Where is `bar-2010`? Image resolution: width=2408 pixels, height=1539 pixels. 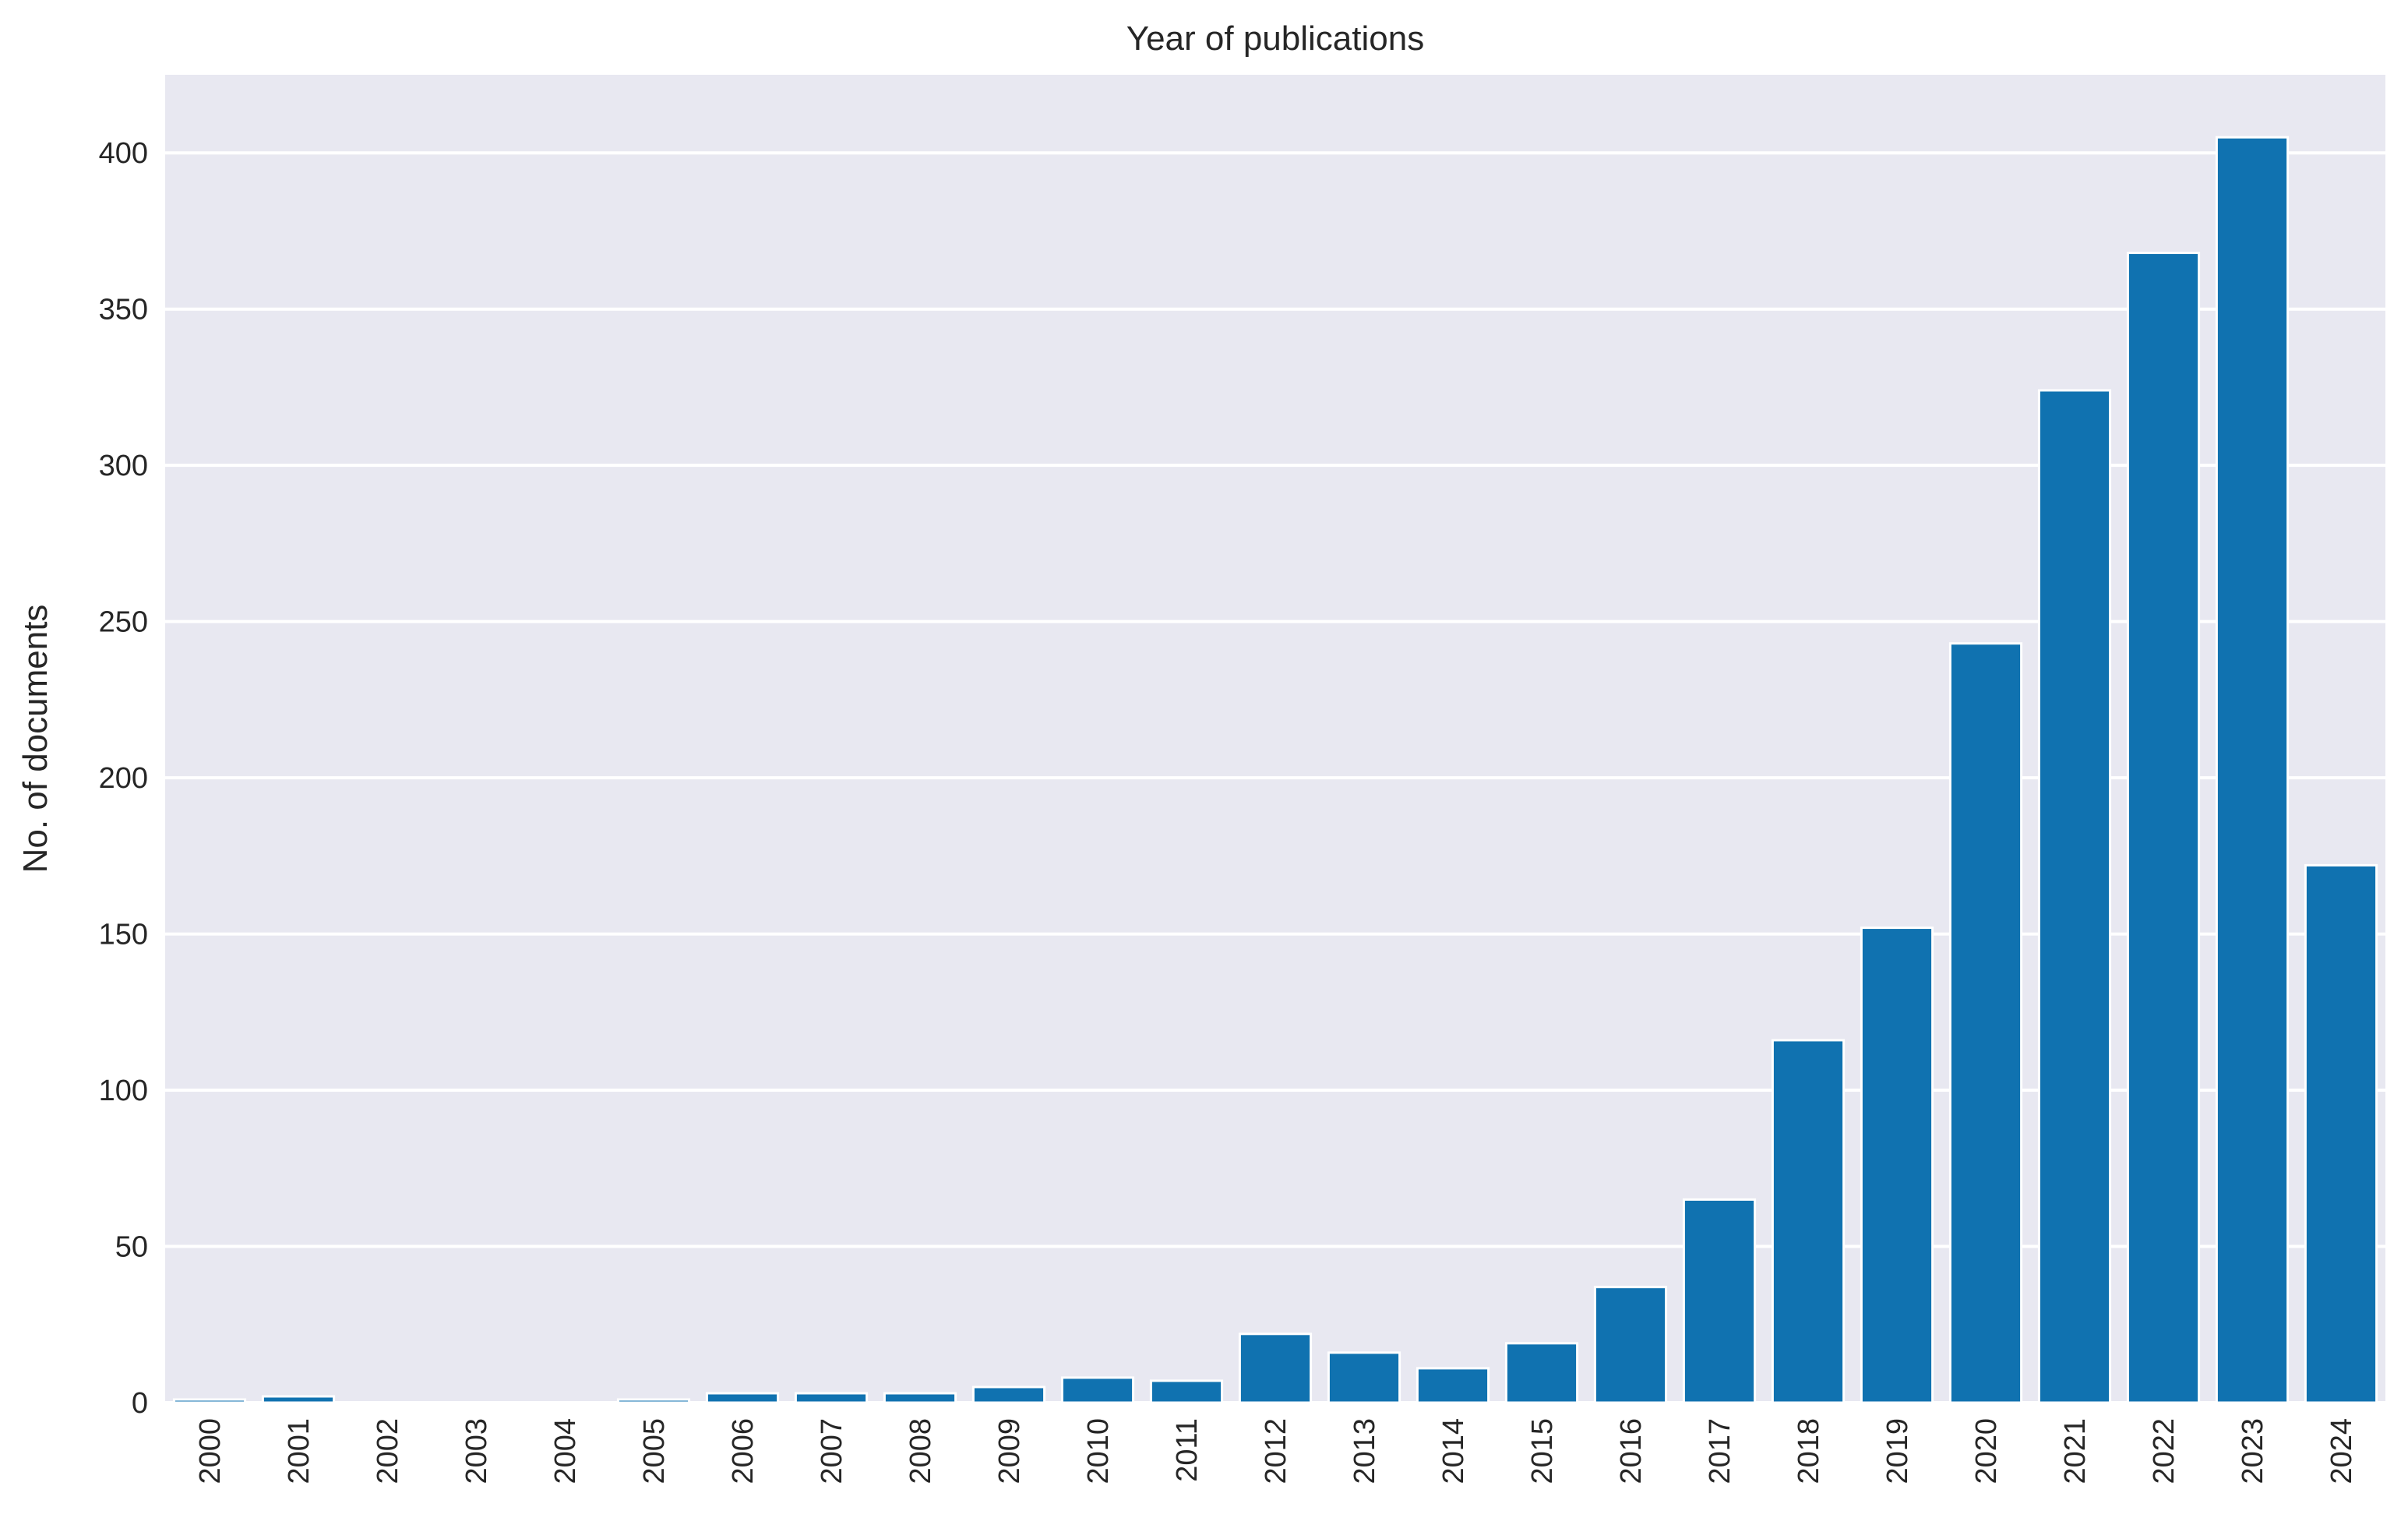 bar-2010 is located at coordinates (1097, 1390).